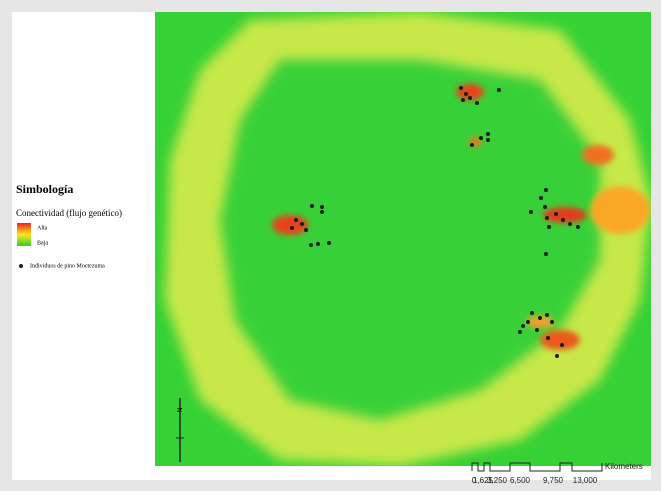 The image size is (661, 491). What do you see at coordinates (624, 466) in the screenshot?
I see `scale-unit: Kilometers` at bounding box center [624, 466].